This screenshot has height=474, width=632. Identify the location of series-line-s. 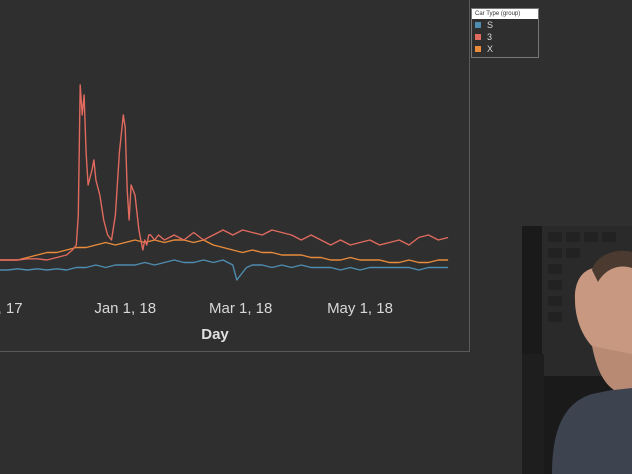
(224, 270).